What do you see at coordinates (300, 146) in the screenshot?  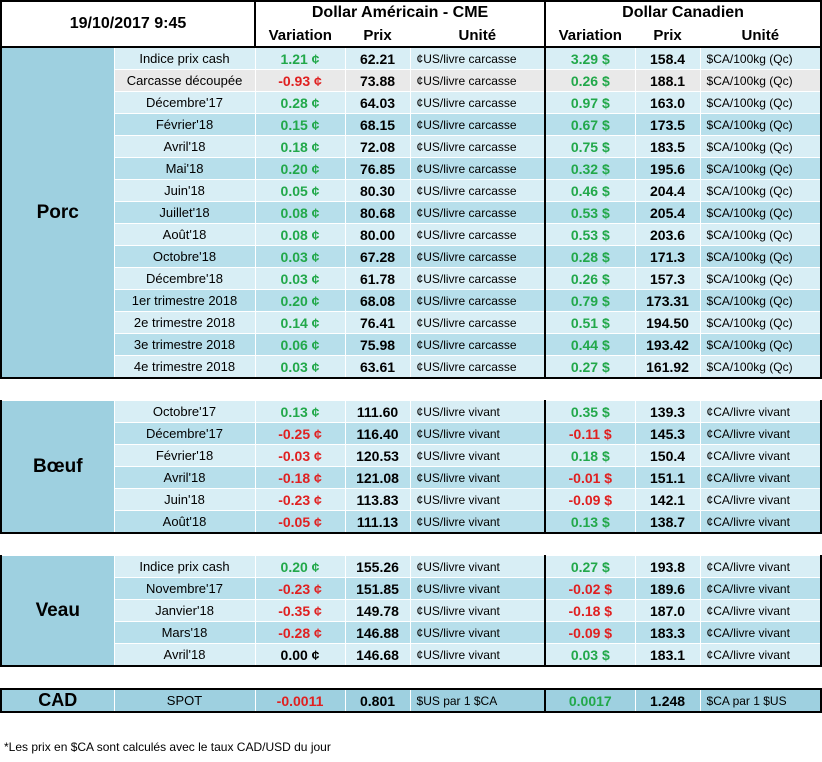 I see `usd-variation: 0.18 ¢` at bounding box center [300, 146].